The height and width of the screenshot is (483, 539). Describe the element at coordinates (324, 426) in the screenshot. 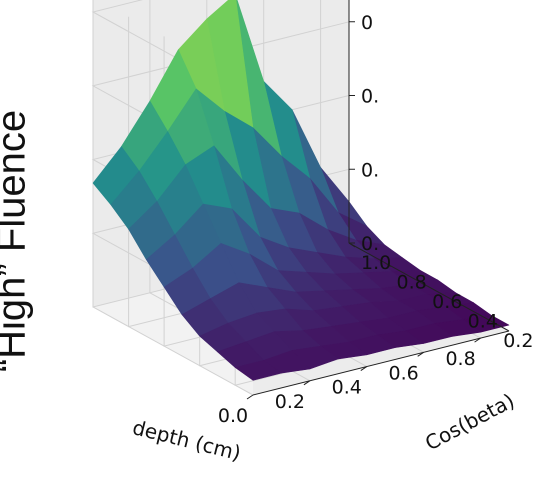

I see `axis-labels: depth (cm) Cos(beta)` at that location.